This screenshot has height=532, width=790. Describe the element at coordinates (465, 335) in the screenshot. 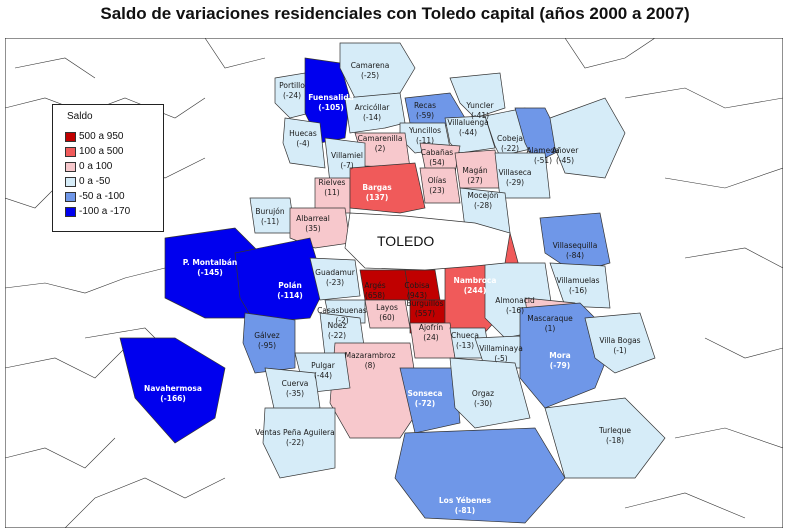

I see `municipality-name: Chueca` at that location.